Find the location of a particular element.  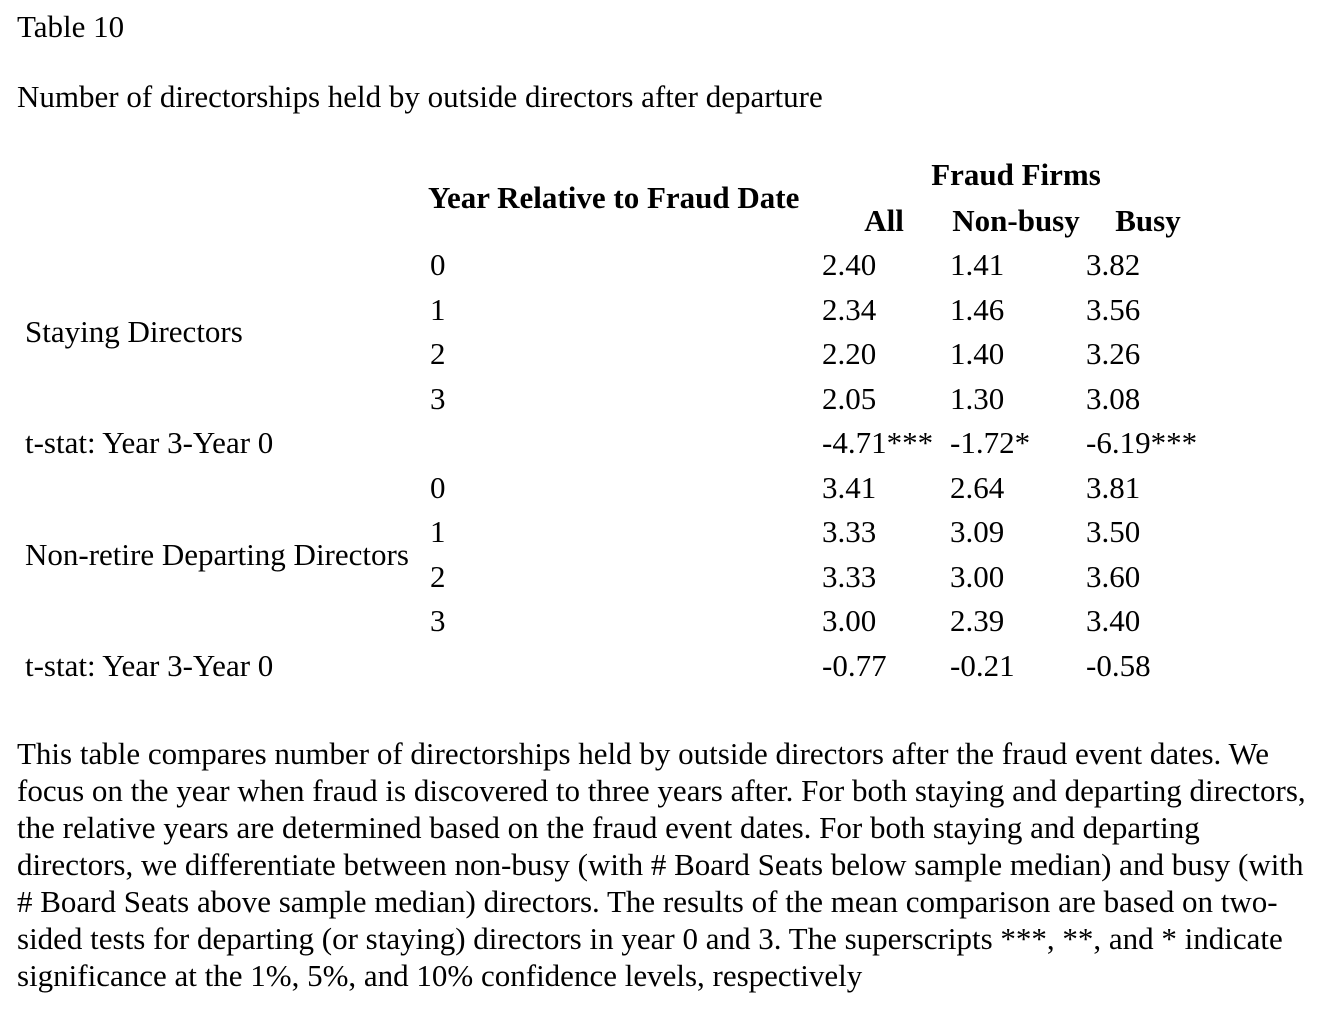

value-cell-busy: 3.40 is located at coordinates (1113, 621).